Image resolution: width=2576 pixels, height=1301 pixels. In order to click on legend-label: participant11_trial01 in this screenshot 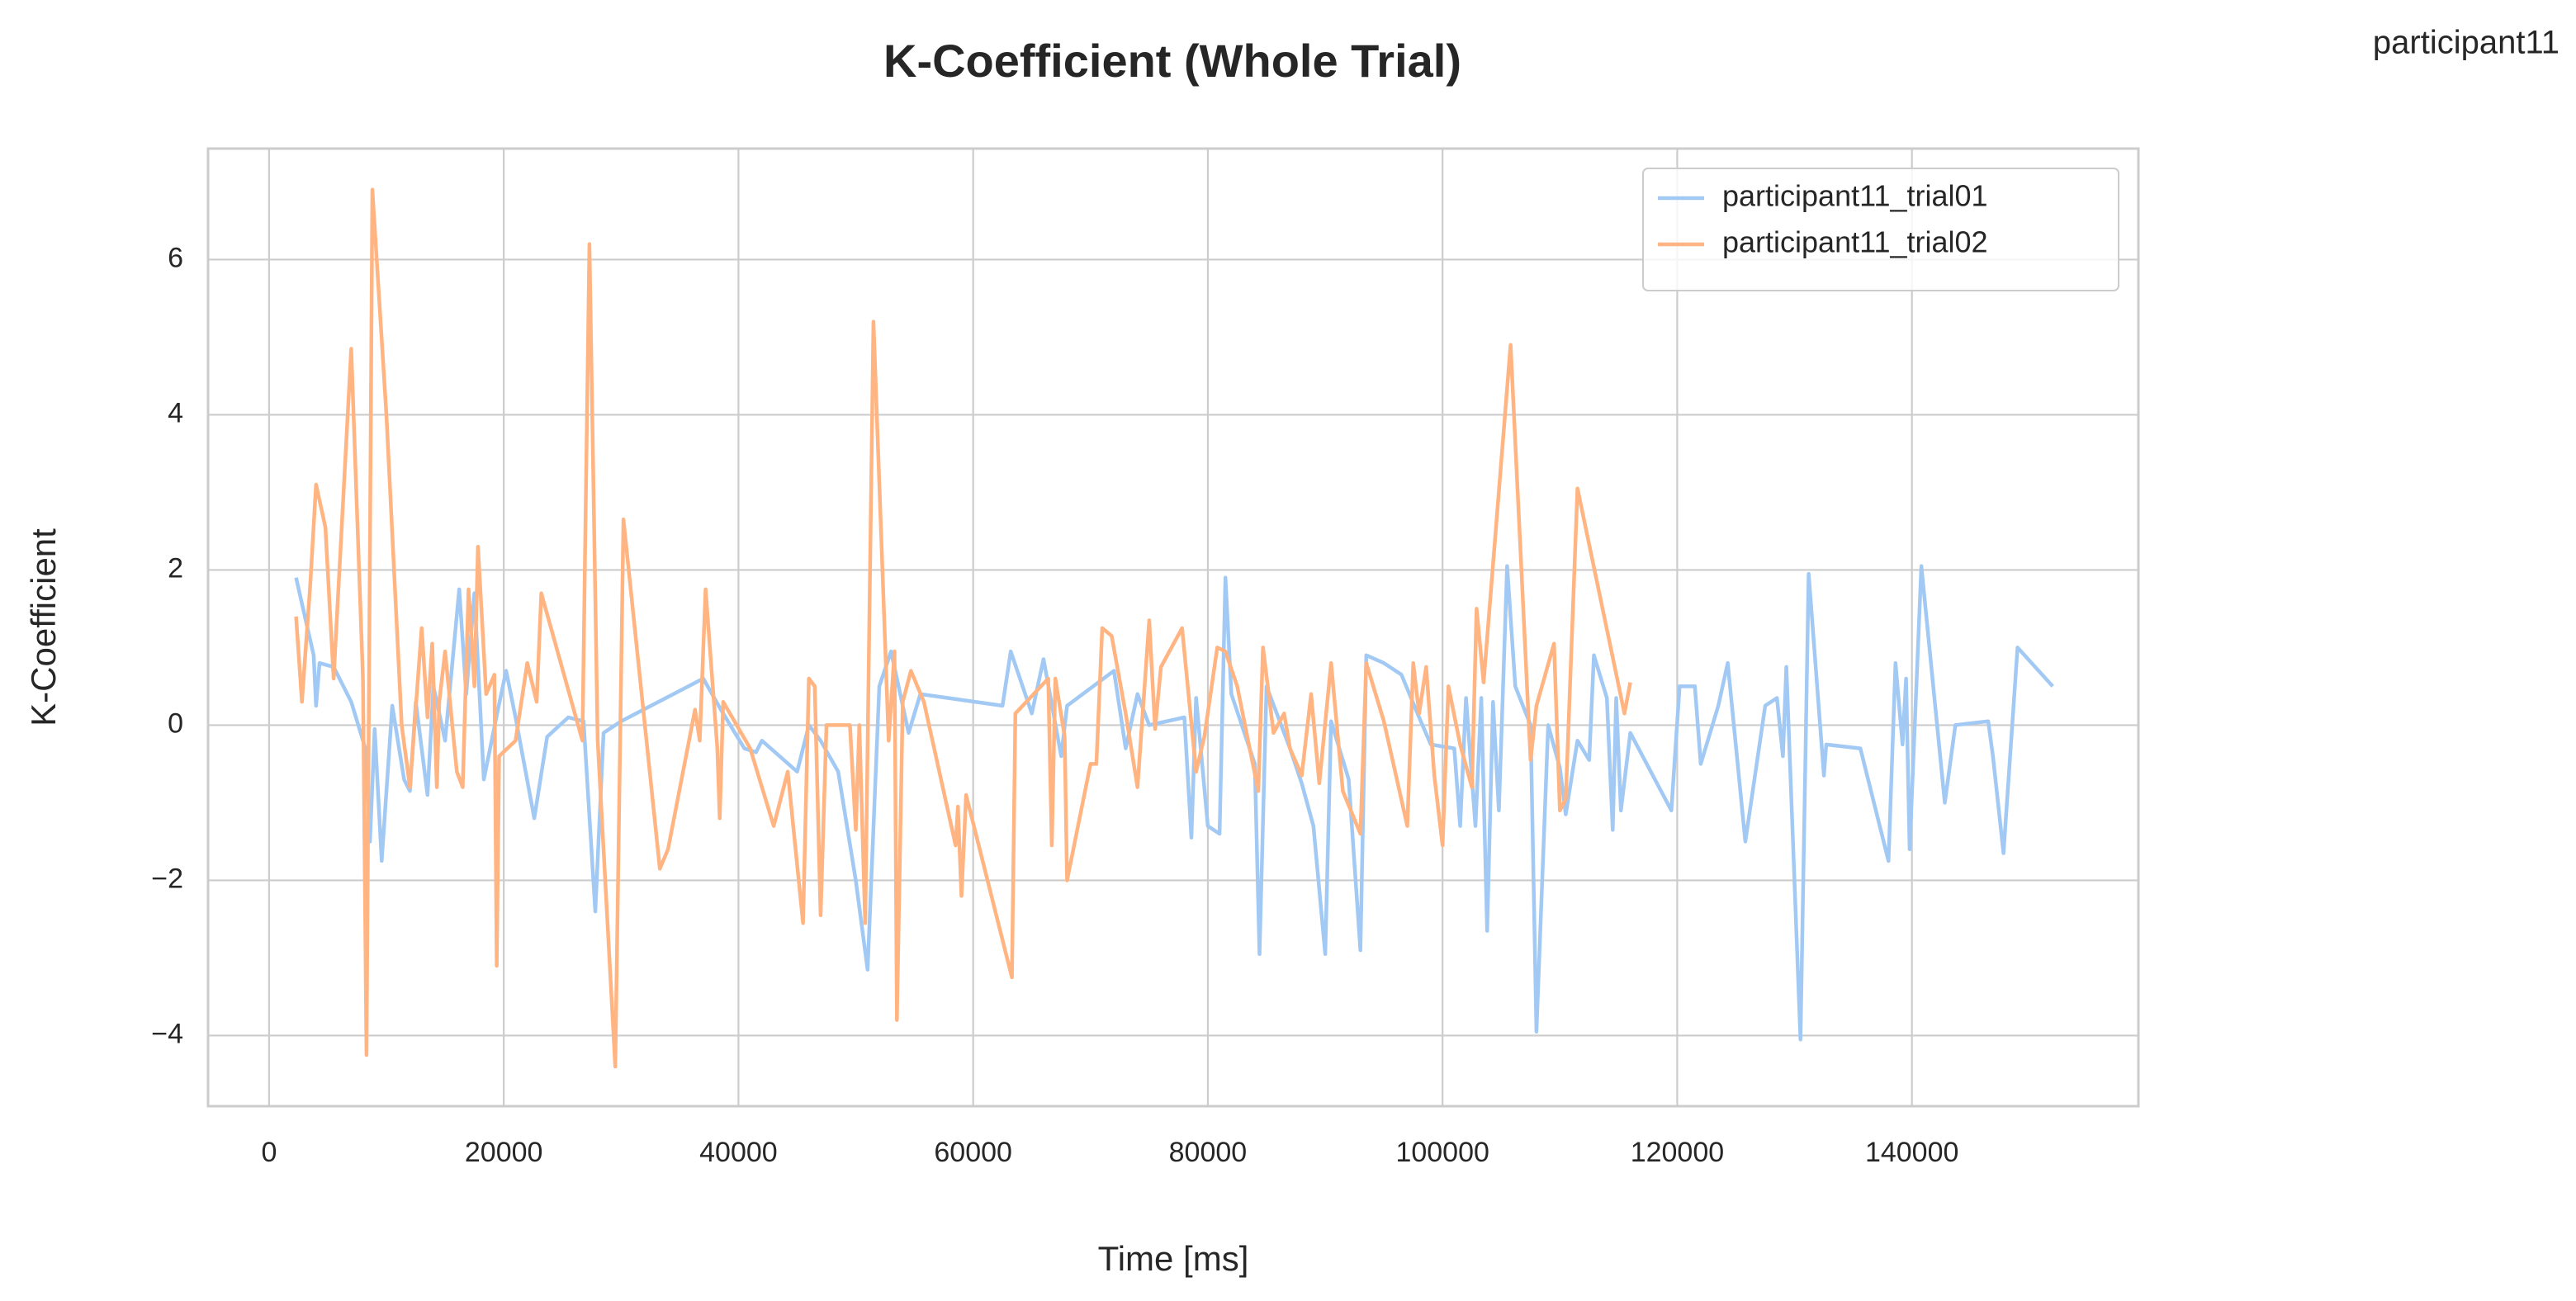, I will do `click(1855, 196)`.